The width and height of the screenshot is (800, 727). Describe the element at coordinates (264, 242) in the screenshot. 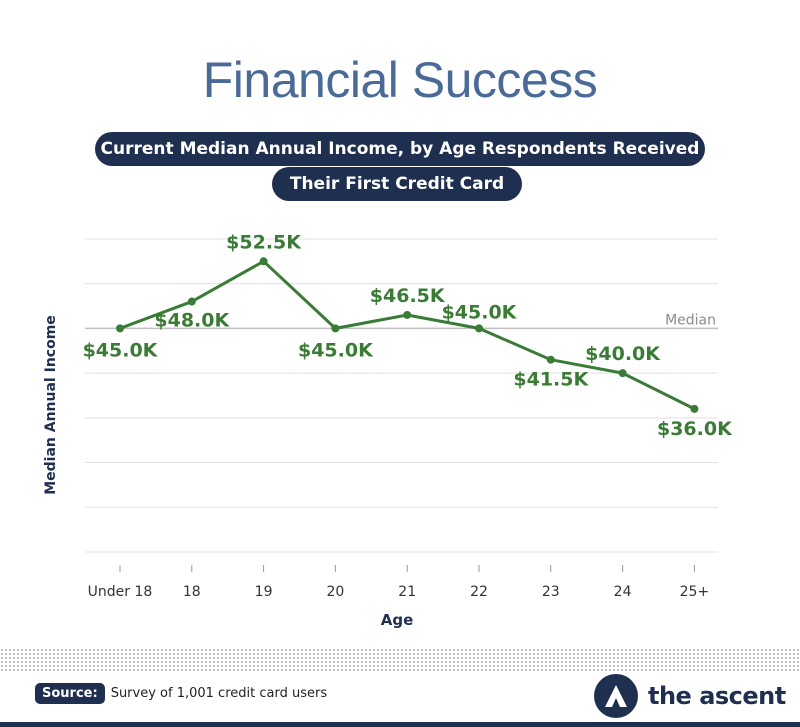

I see `data-label: $52.5K` at that location.